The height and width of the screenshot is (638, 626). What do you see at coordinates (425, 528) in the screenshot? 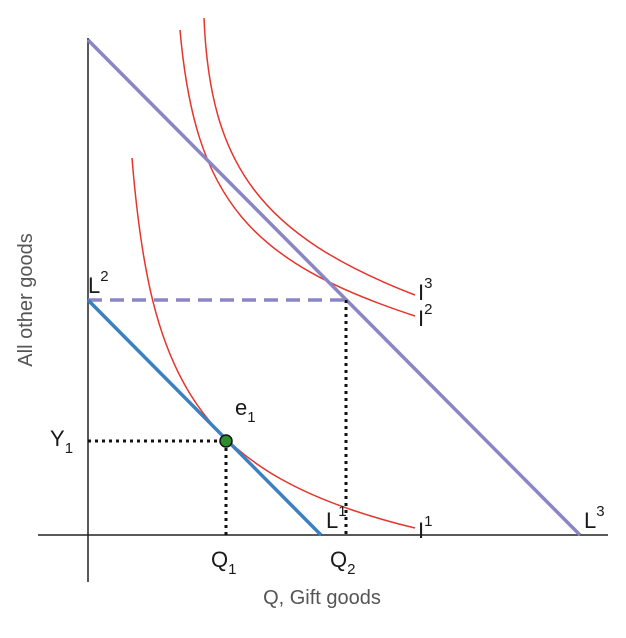
I see `label-i1: I1` at bounding box center [425, 528].